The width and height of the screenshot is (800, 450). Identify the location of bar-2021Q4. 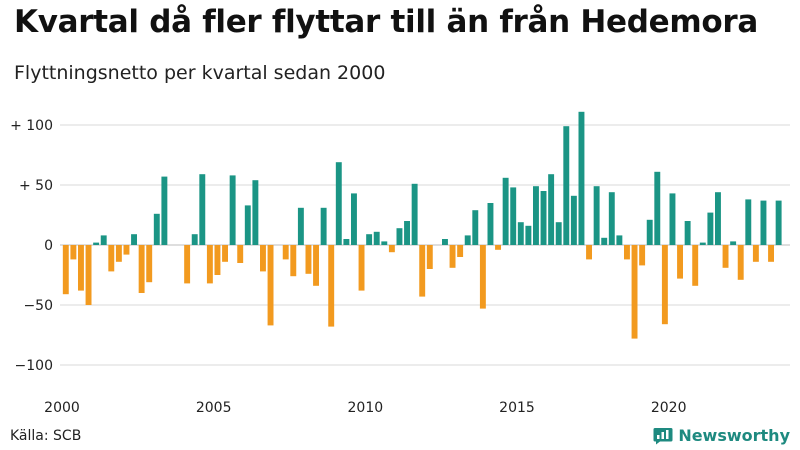
(725, 256).